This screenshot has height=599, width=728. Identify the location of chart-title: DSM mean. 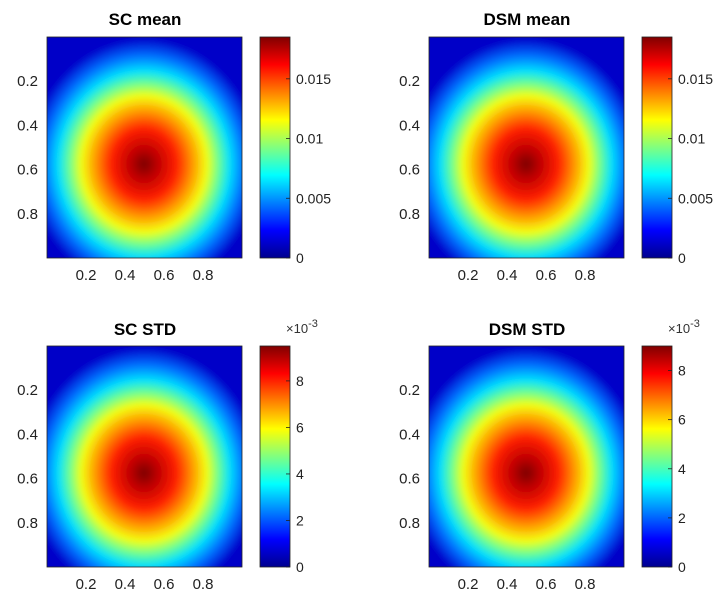
(527, 19).